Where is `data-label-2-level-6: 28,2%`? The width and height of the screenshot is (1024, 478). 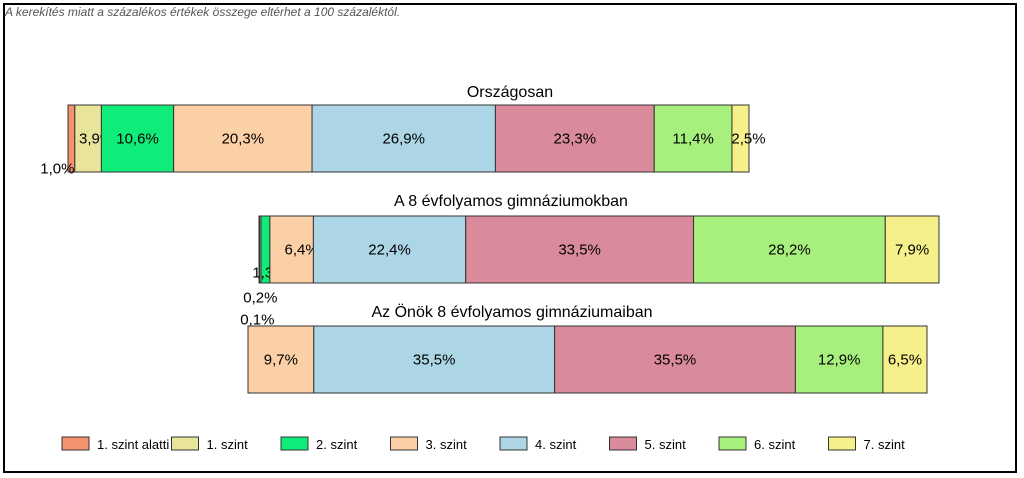 data-label-2-level-6: 28,2% is located at coordinates (789, 250).